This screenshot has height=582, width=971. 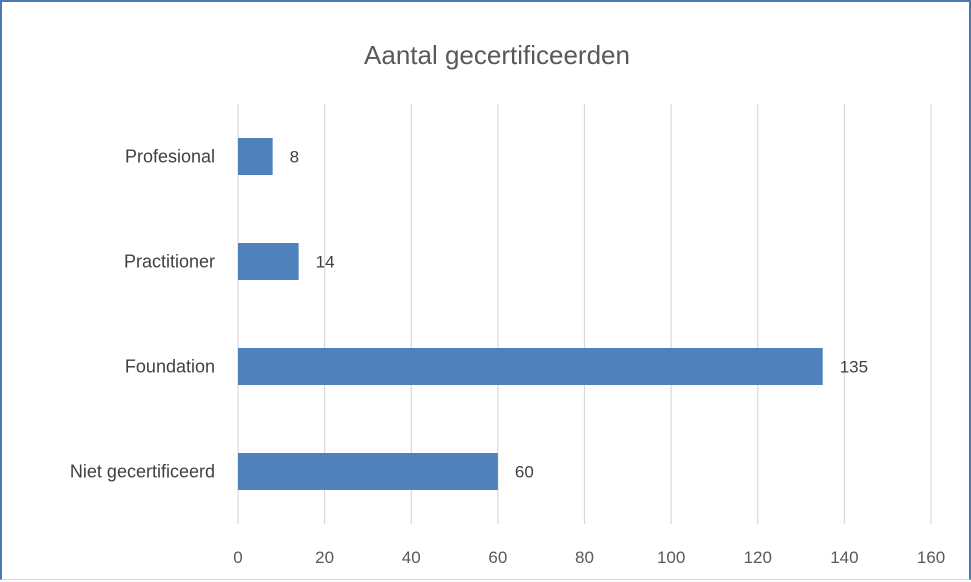 I want to click on bar-practitioner, so click(x=268, y=261).